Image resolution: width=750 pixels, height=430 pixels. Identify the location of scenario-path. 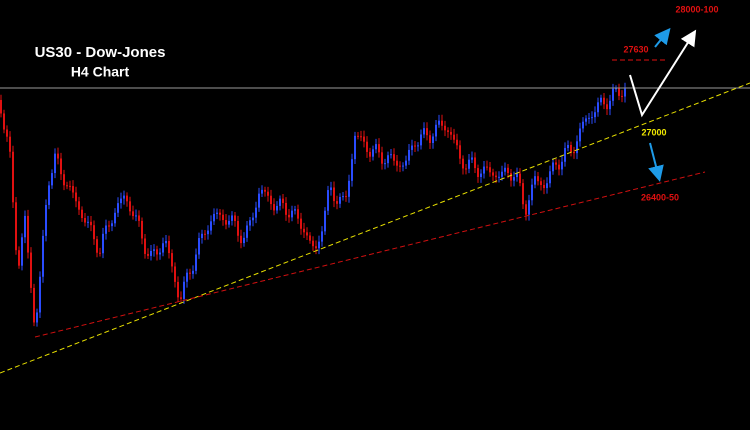
(663, 73).